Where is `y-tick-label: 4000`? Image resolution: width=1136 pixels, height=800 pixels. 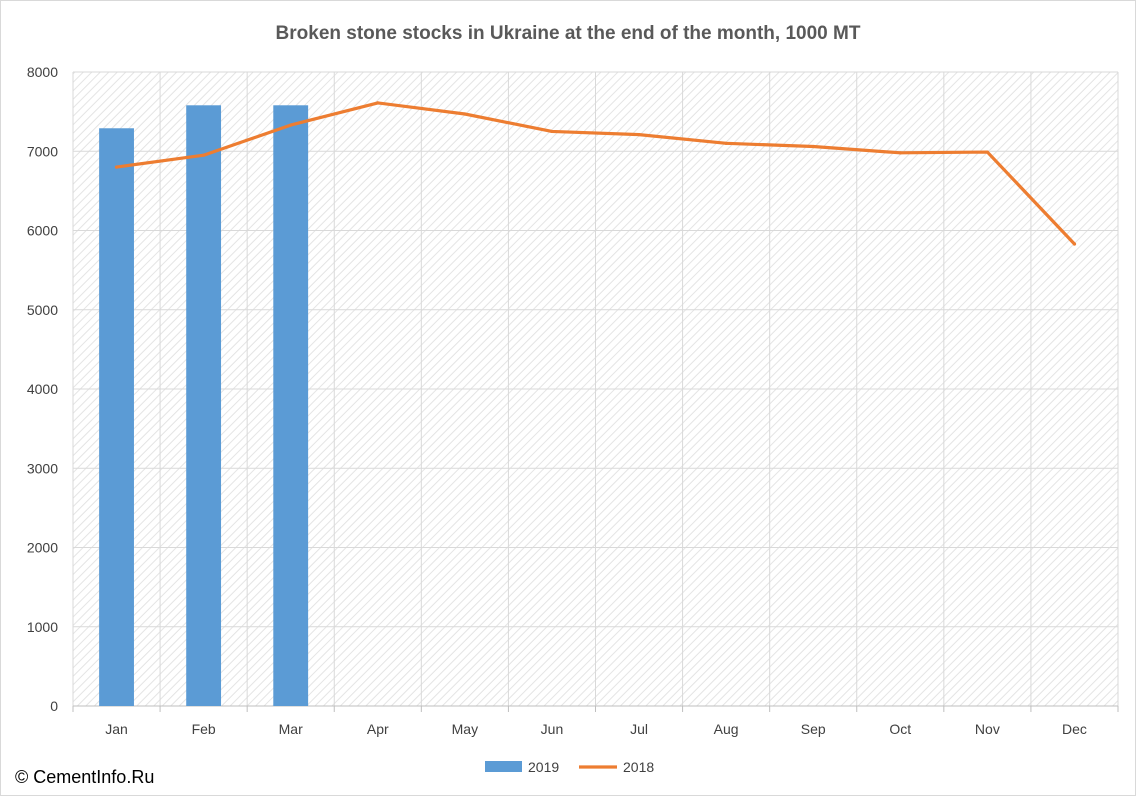
y-tick-label: 4000 is located at coordinates (42, 389).